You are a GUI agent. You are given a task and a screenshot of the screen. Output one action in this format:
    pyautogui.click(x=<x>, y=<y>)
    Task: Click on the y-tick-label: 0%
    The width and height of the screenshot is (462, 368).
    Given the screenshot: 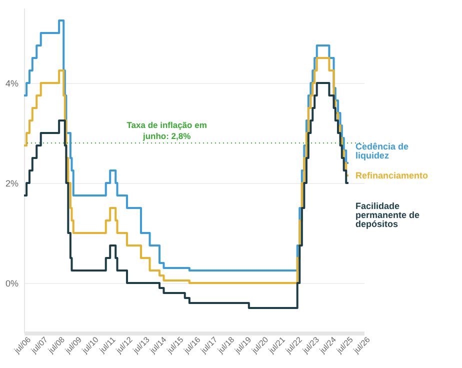 What is the action you would take?
    pyautogui.click(x=11, y=283)
    